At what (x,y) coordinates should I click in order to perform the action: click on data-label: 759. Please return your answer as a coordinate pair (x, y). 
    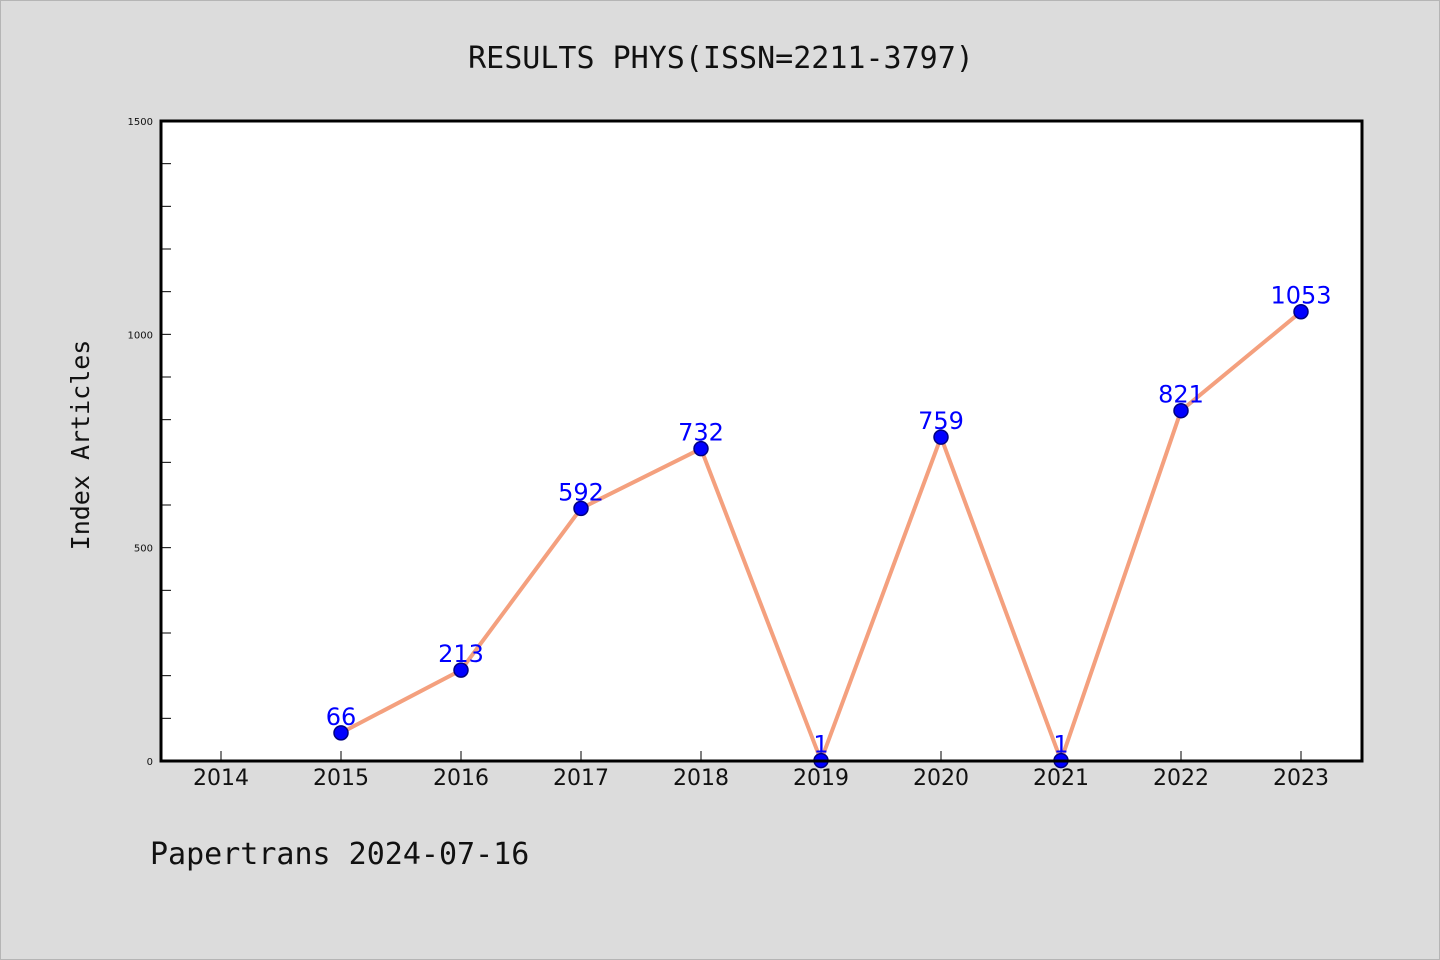
    Looking at the image, I should click on (941, 421).